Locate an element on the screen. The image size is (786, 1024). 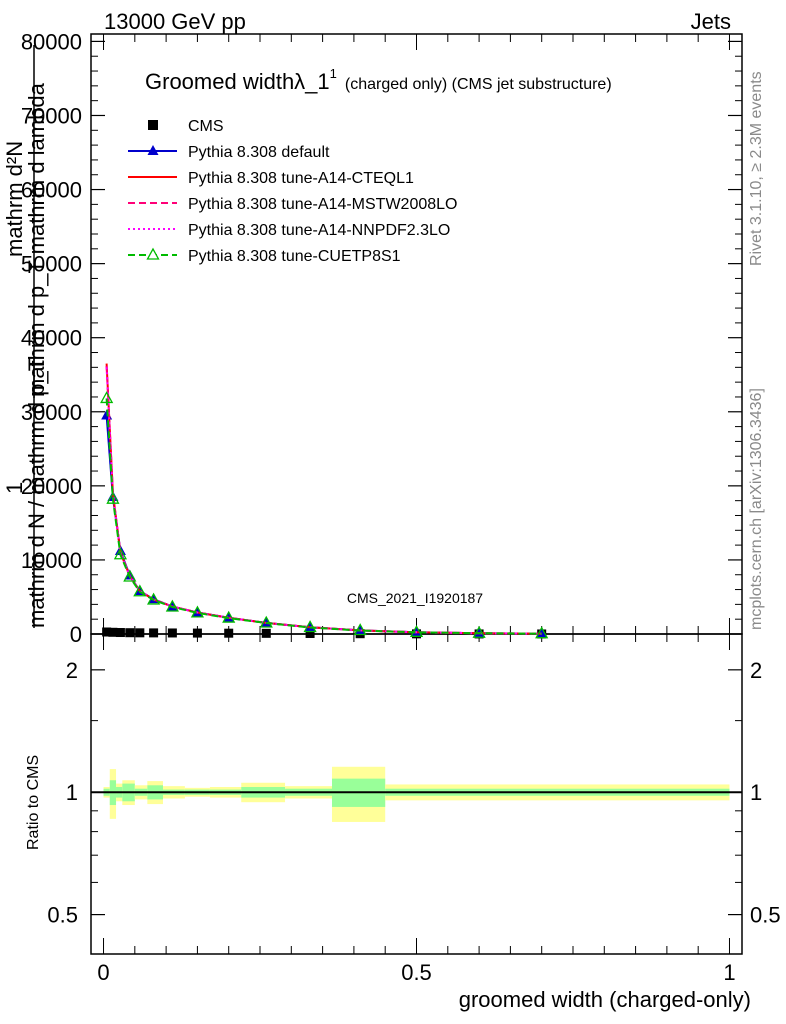
legend-label: Pythia 8.308 tune-A14-NNPDF2.3LO is located at coordinates (319, 230).